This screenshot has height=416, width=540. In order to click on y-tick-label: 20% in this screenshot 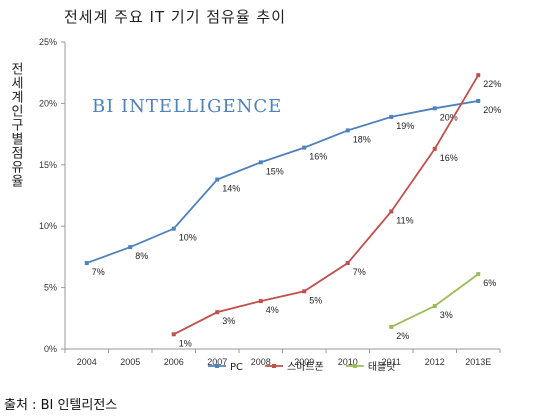, I will do `click(48, 103)`.